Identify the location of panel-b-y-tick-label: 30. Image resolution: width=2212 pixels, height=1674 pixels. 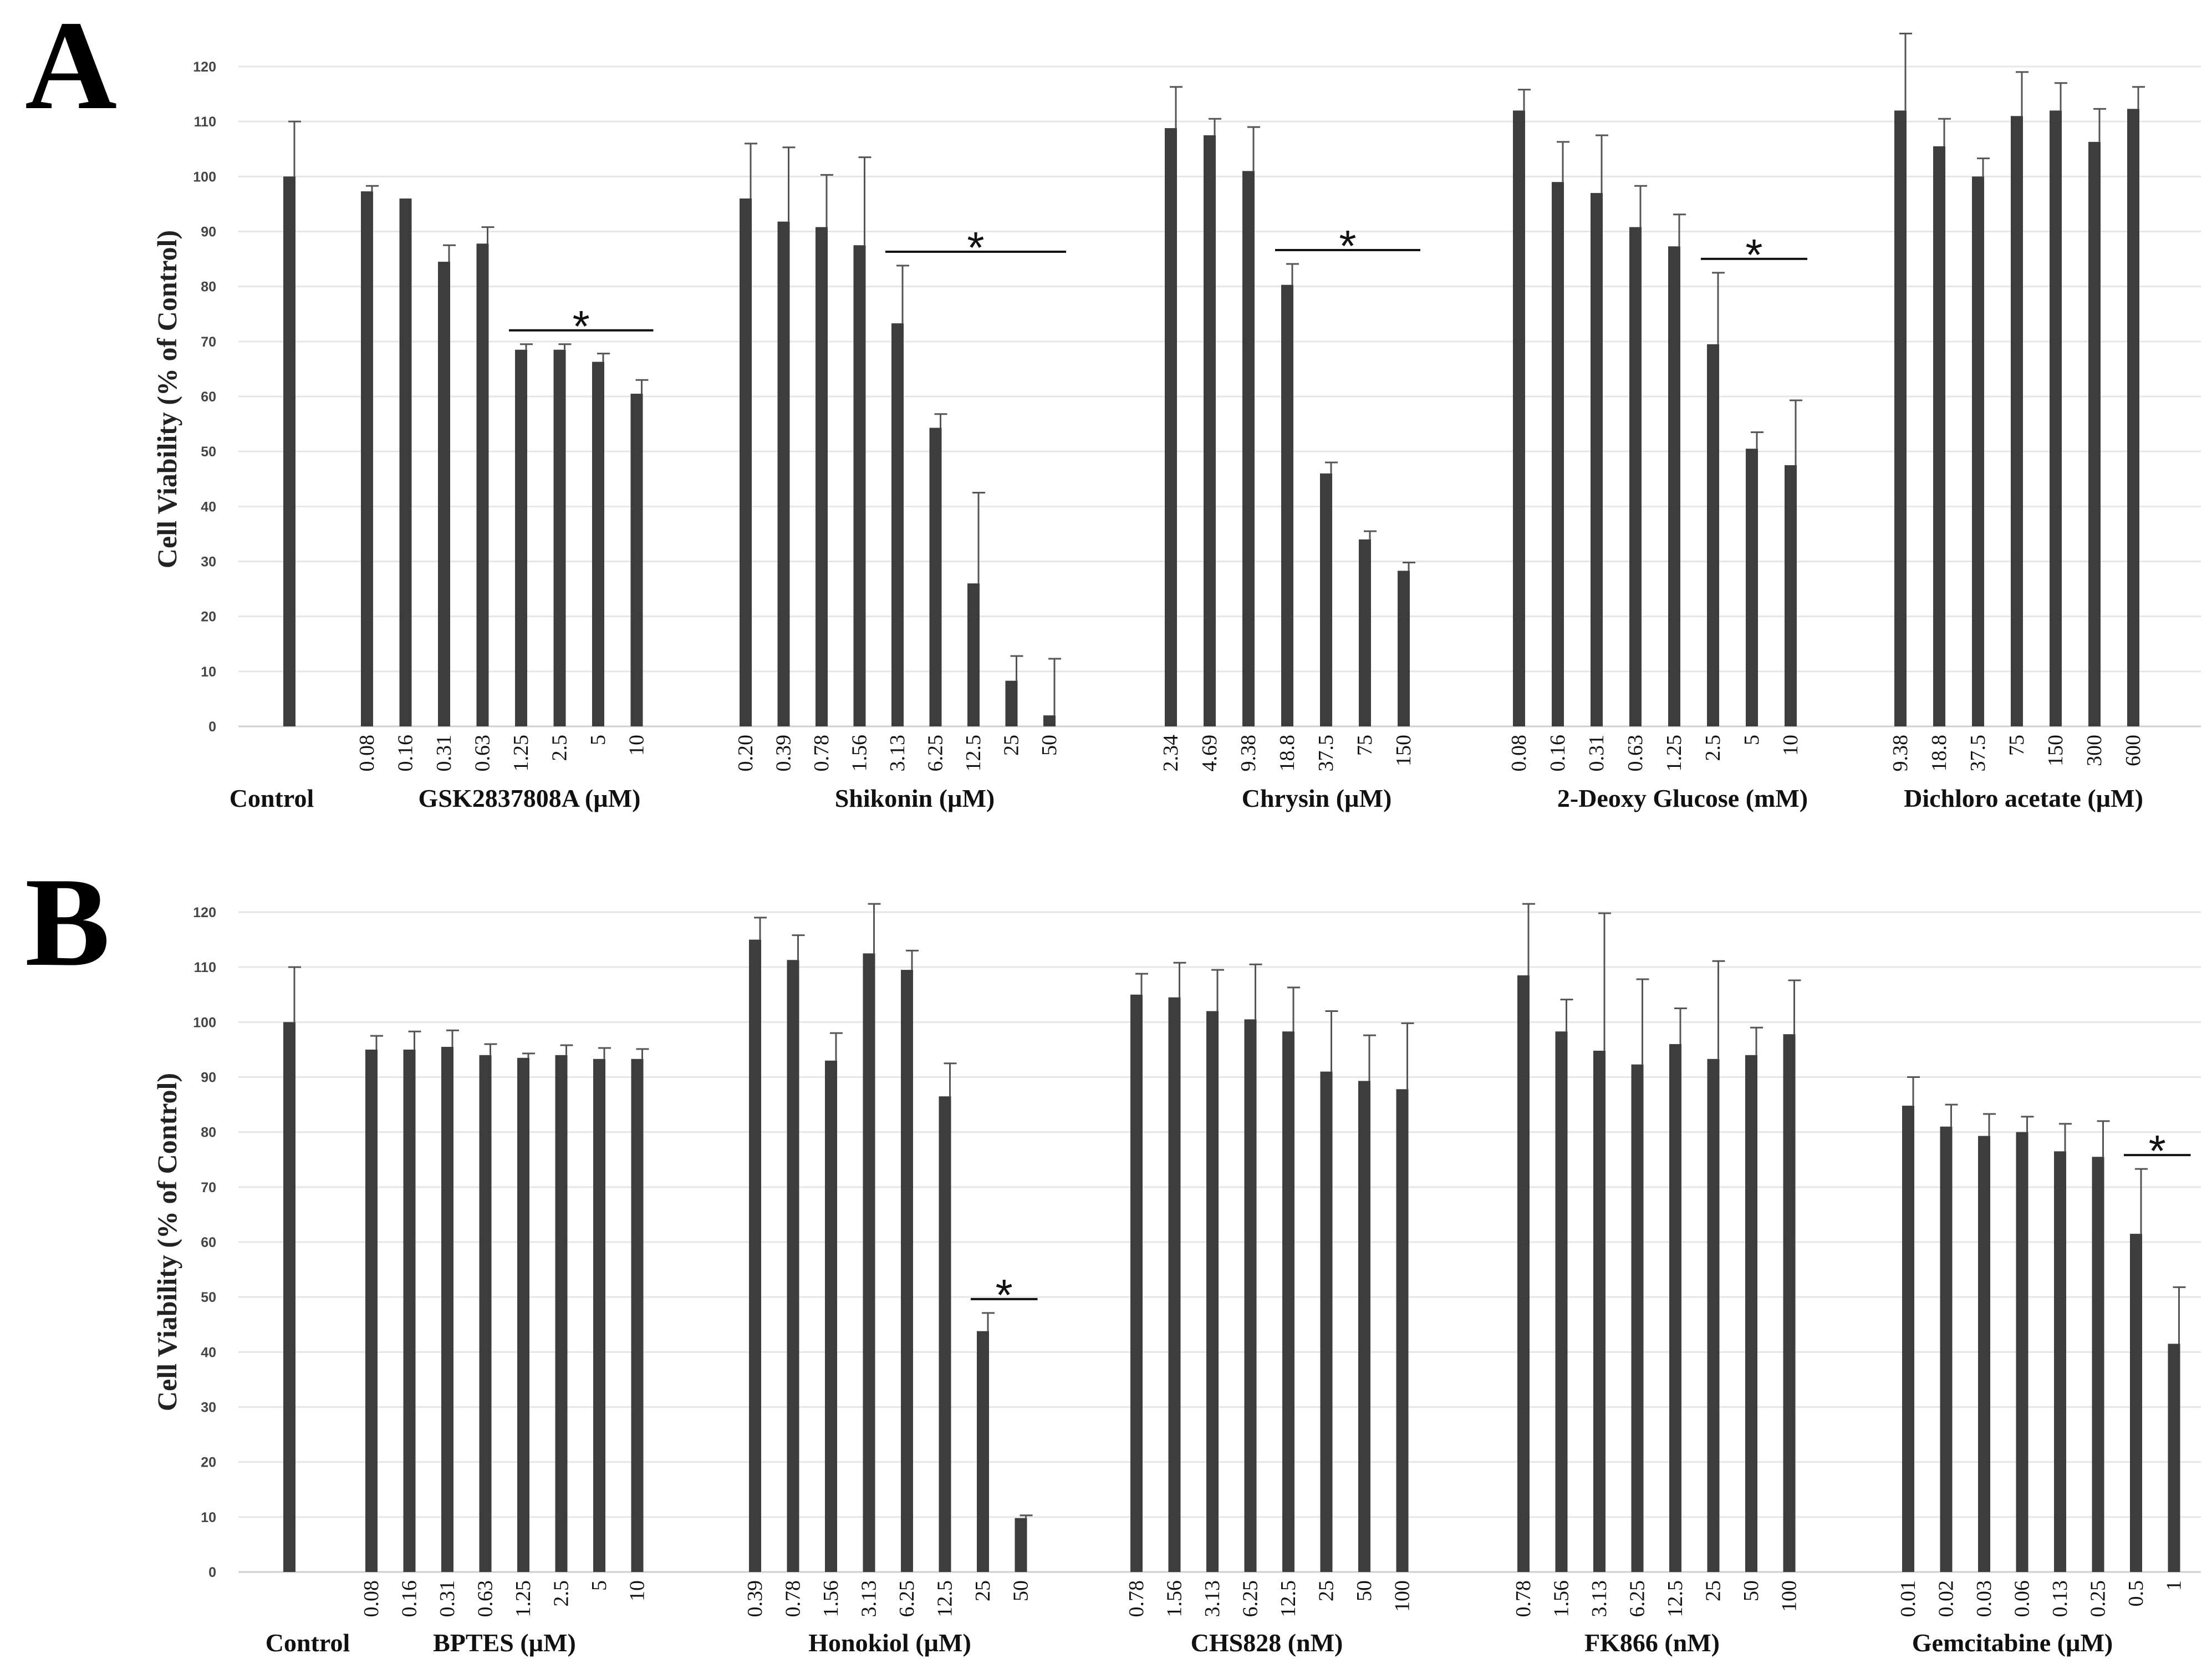
(208, 1408).